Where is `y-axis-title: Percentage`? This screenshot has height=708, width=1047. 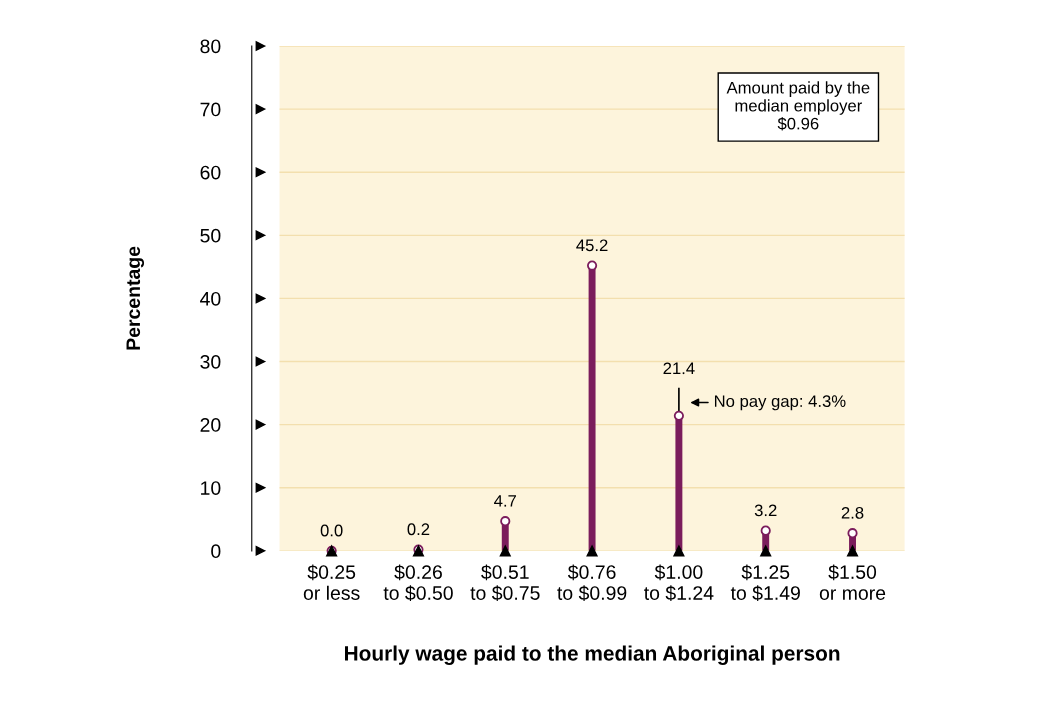 y-axis-title: Percentage is located at coordinates (135, 298).